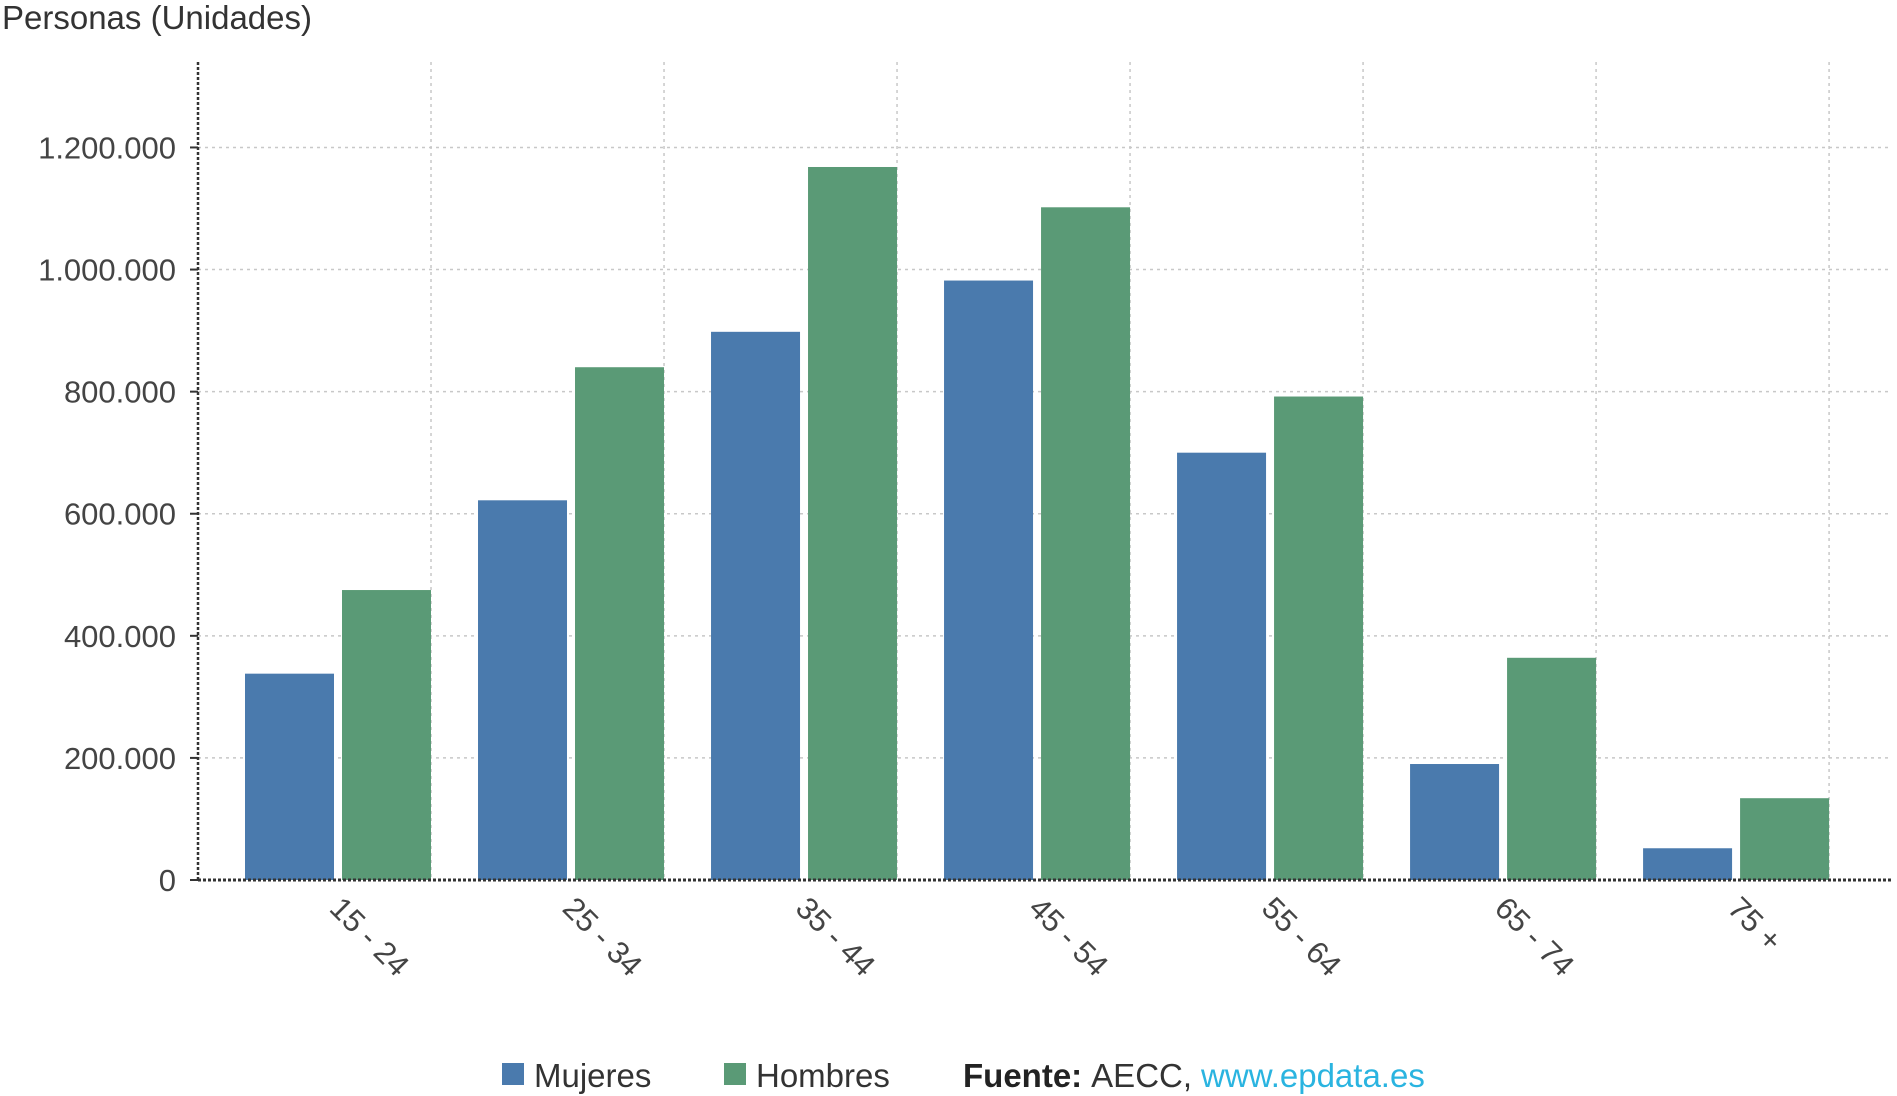  What do you see at coordinates (735, 1074) in the screenshot?
I see `legend-swatch-hombres` at bounding box center [735, 1074].